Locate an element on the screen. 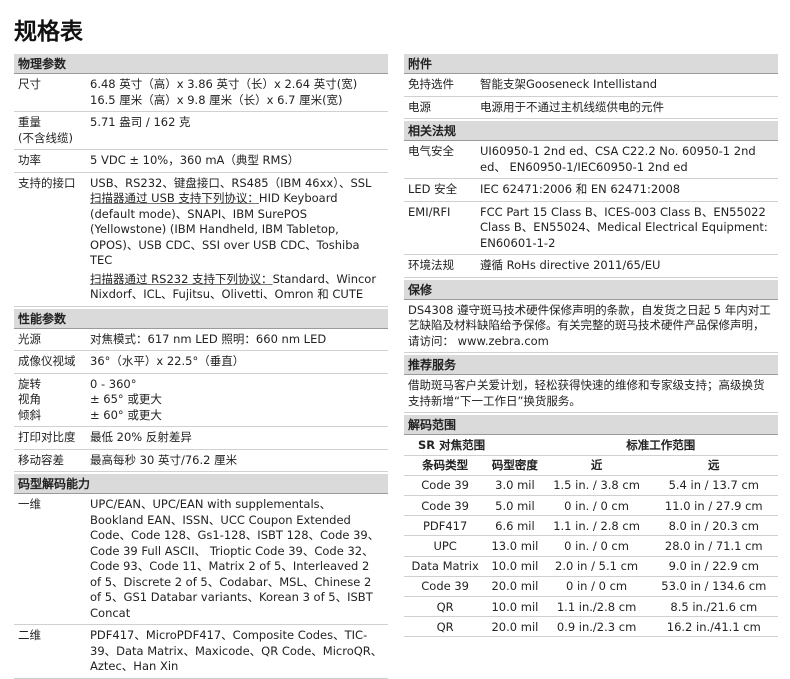  spec-value: 0 - 360° is located at coordinates (113, 383).